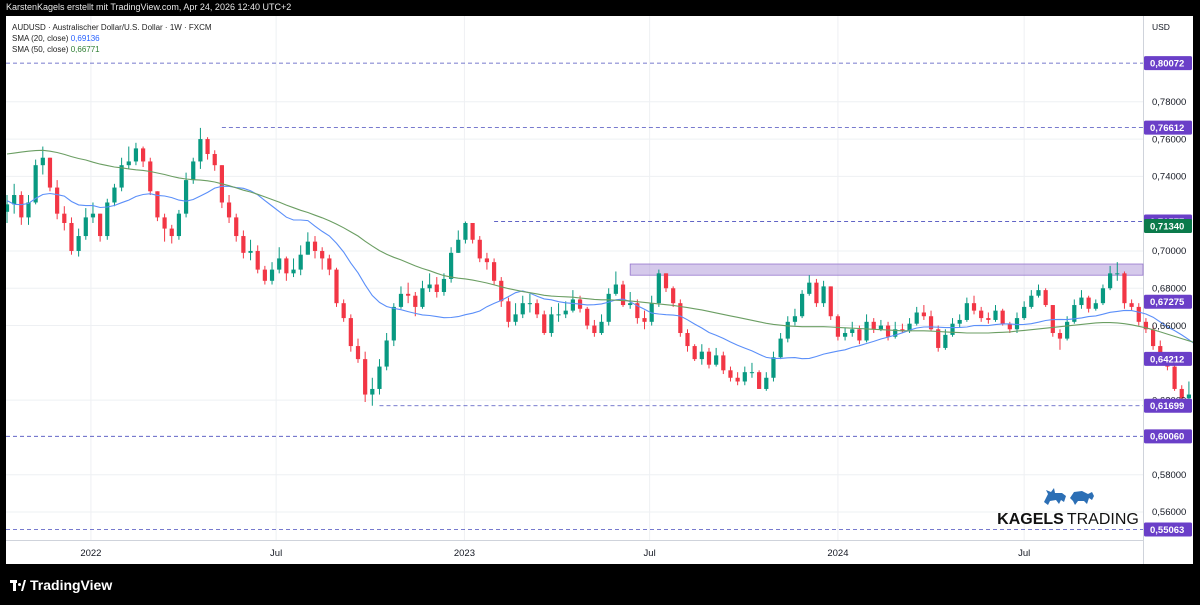 The width and height of the screenshot is (1200, 605). I want to click on sma20-label: SMA (20, close), so click(40, 38).